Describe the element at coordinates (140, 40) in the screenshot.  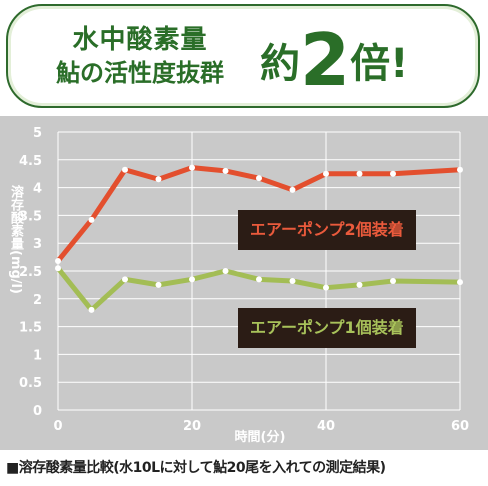
I see `banner-line-1: 水中酸素量` at that location.